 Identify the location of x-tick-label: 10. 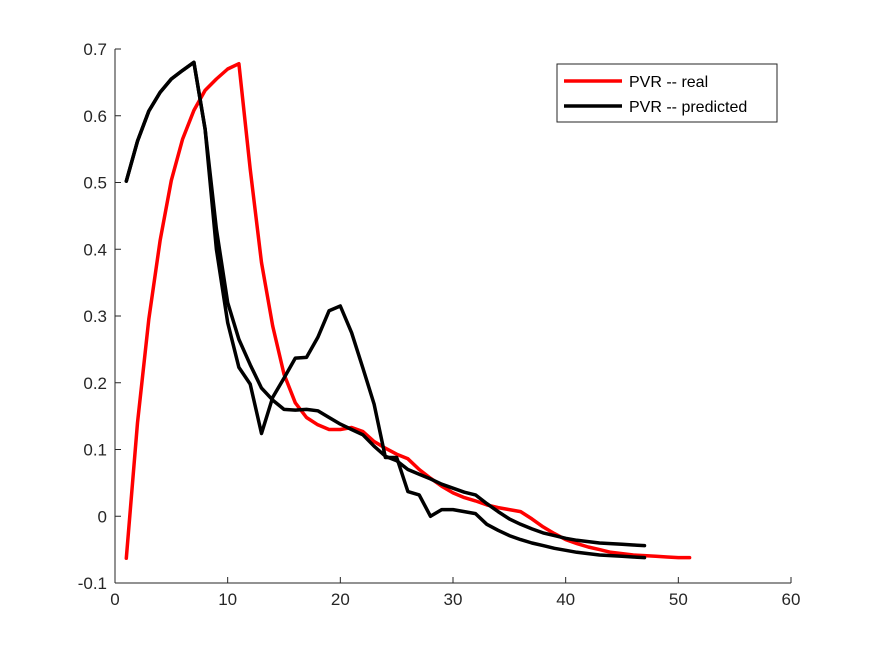
(227, 599).